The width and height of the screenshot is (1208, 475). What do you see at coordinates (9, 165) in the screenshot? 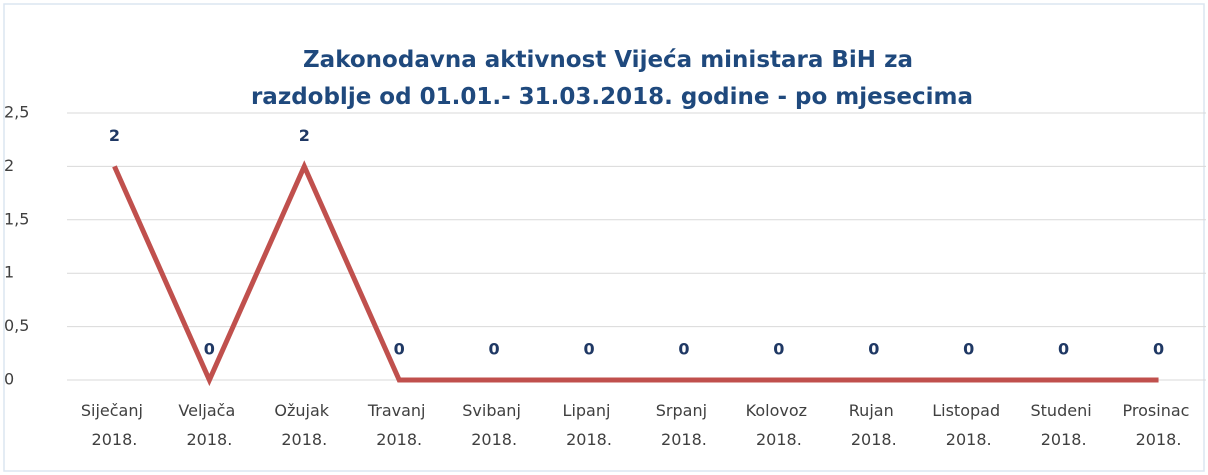
I see `y-tick-label: 2` at bounding box center [9, 165].